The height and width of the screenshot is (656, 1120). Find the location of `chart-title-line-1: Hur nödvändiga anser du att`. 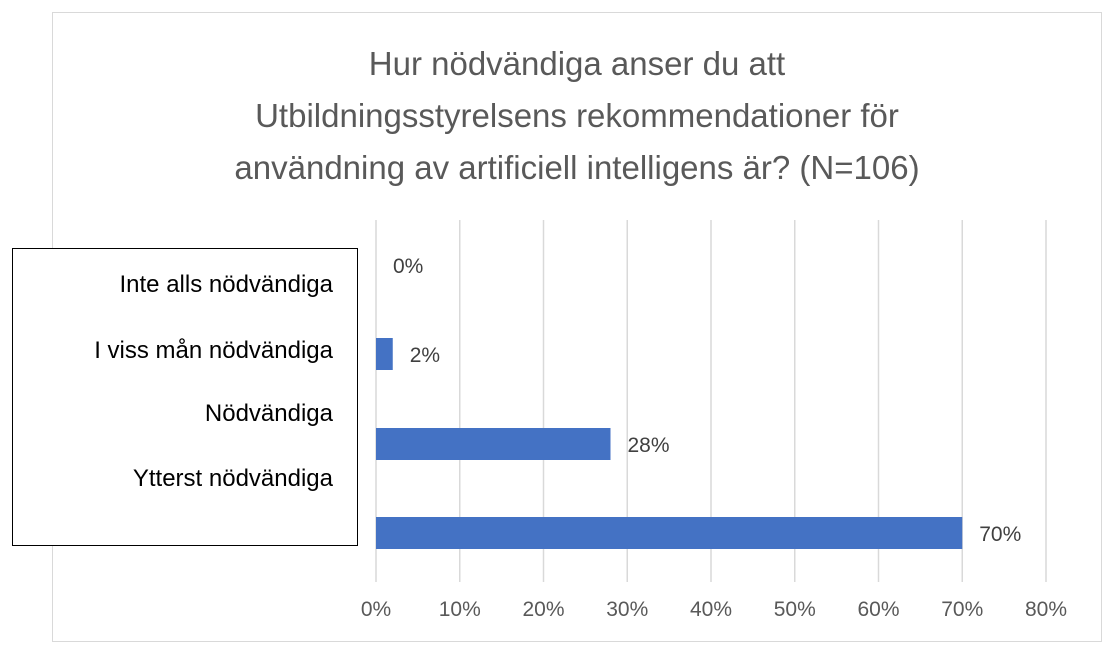

chart-title-line-1: Hur nödvändiga anser du att is located at coordinates (577, 63).